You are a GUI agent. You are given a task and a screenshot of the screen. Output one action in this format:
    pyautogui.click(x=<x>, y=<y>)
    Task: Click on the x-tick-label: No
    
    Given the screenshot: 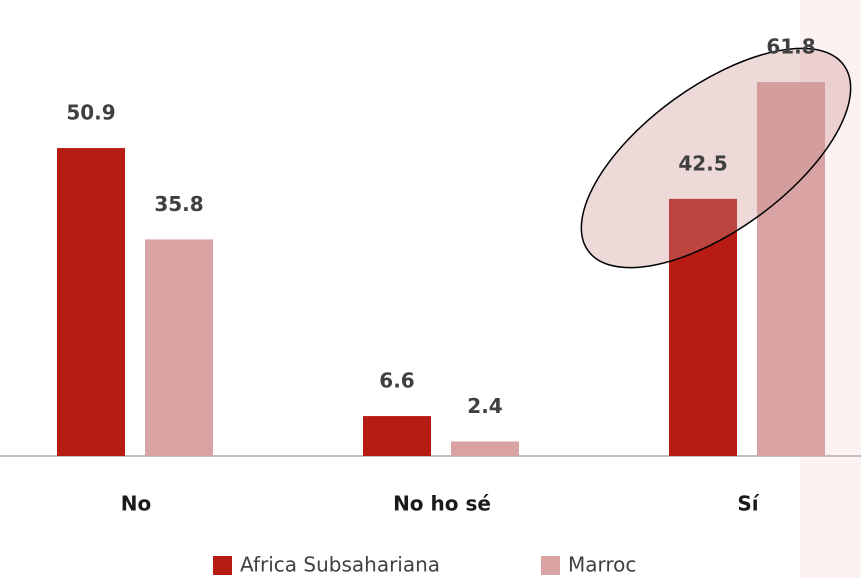 What is the action you would take?
    pyautogui.click(x=136, y=504)
    